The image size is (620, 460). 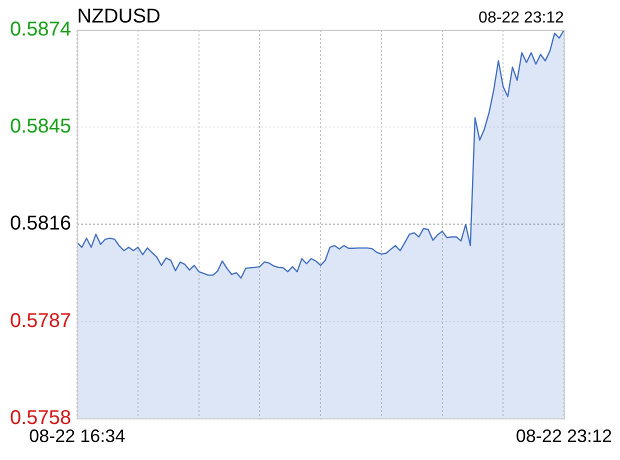 I want to click on y-tick-label: 0.5816, so click(x=41, y=223).